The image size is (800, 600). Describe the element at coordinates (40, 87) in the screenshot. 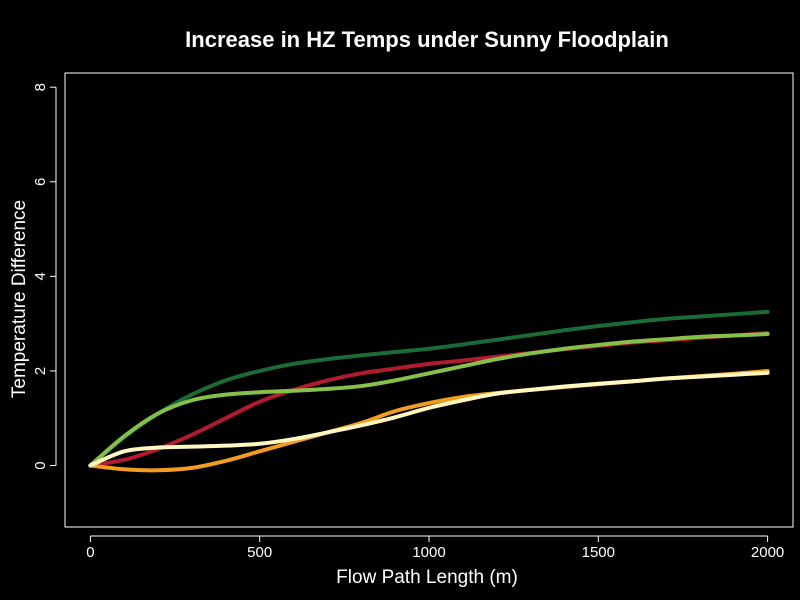

I see `y-tick-label: 8` at that location.